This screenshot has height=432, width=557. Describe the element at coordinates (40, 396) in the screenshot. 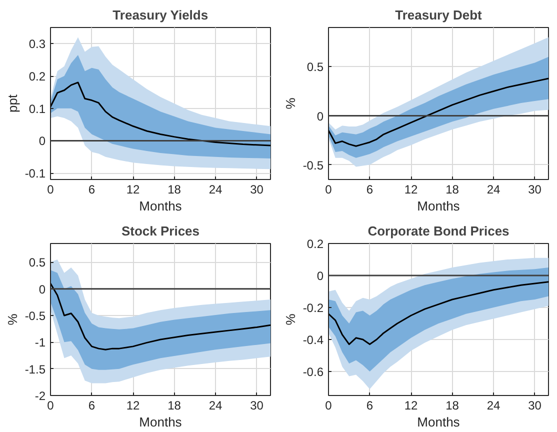

I see `y-tick-label: -2` at that location.